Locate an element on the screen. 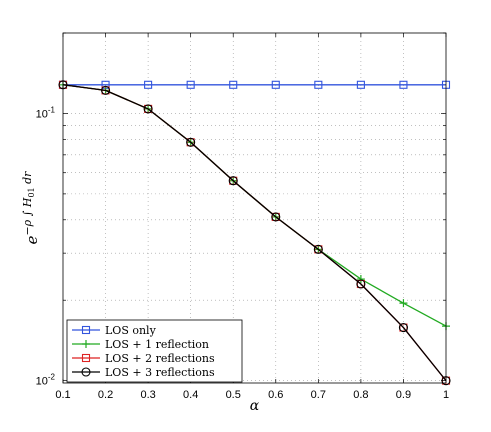 This screenshot has width=491, height=432. x-tick-label: 0.6 is located at coordinates (275, 395).